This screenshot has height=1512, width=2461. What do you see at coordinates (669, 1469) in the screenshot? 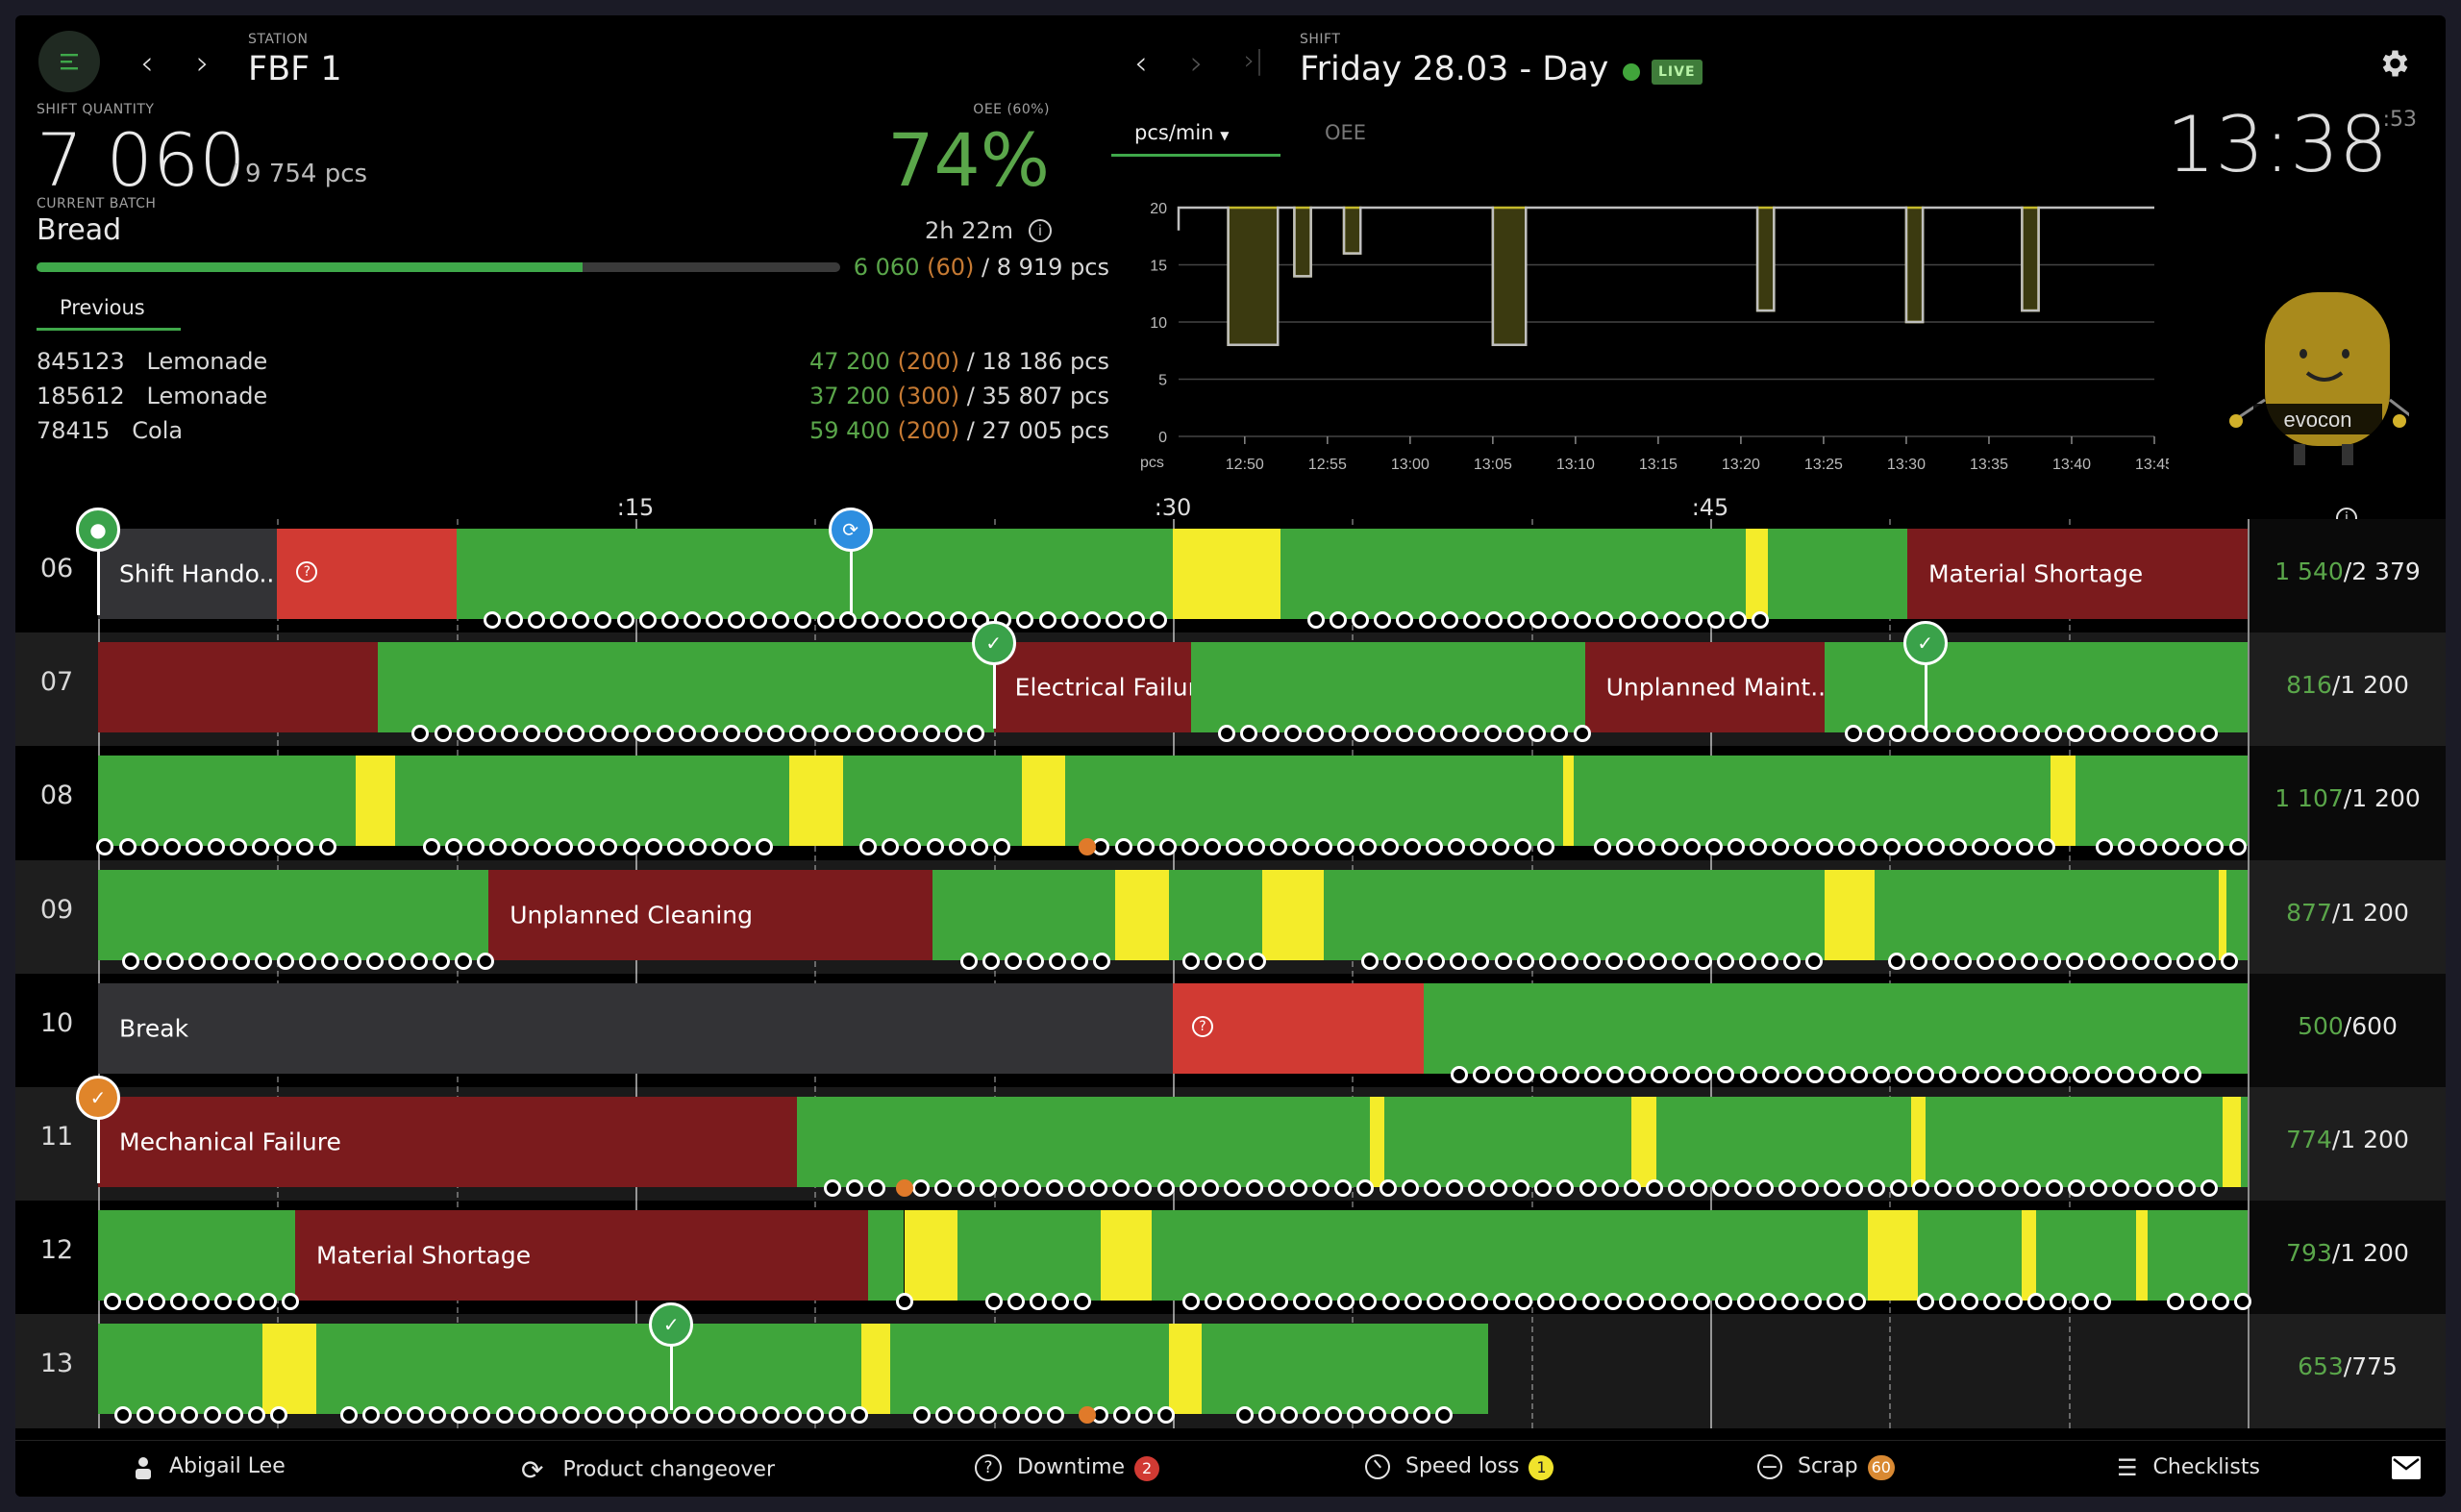
I see `changeover-label: Product changeover` at bounding box center [669, 1469].